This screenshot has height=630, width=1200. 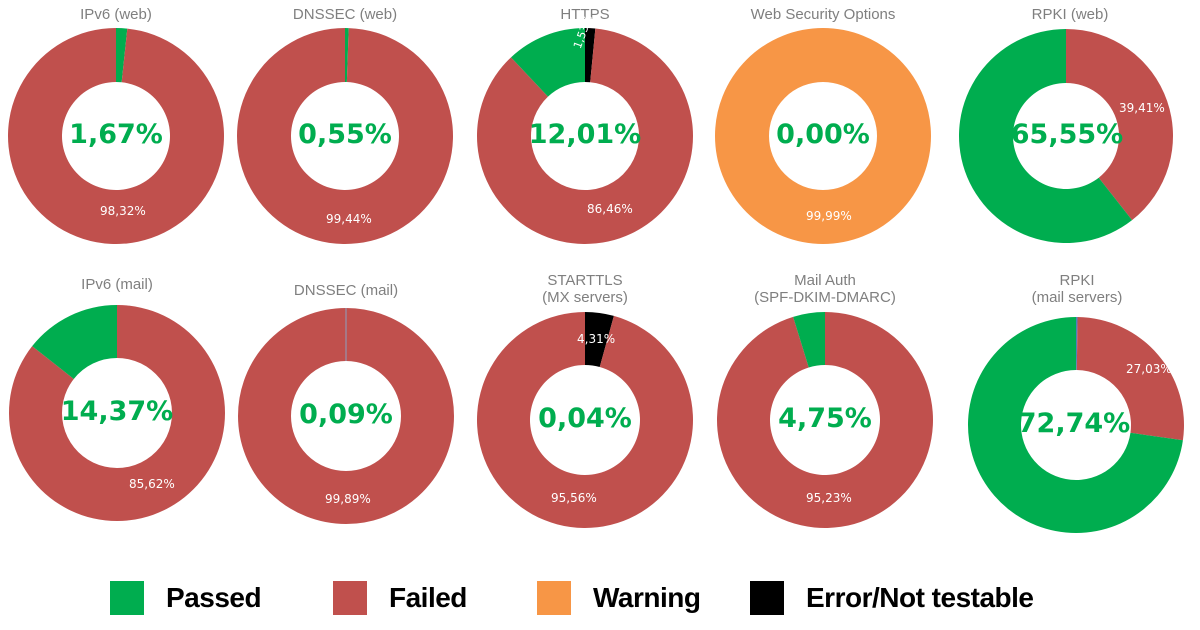 What do you see at coordinates (585, 14) in the screenshot?
I see `chart-title: HTTPS` at bounding box center [585, 14].